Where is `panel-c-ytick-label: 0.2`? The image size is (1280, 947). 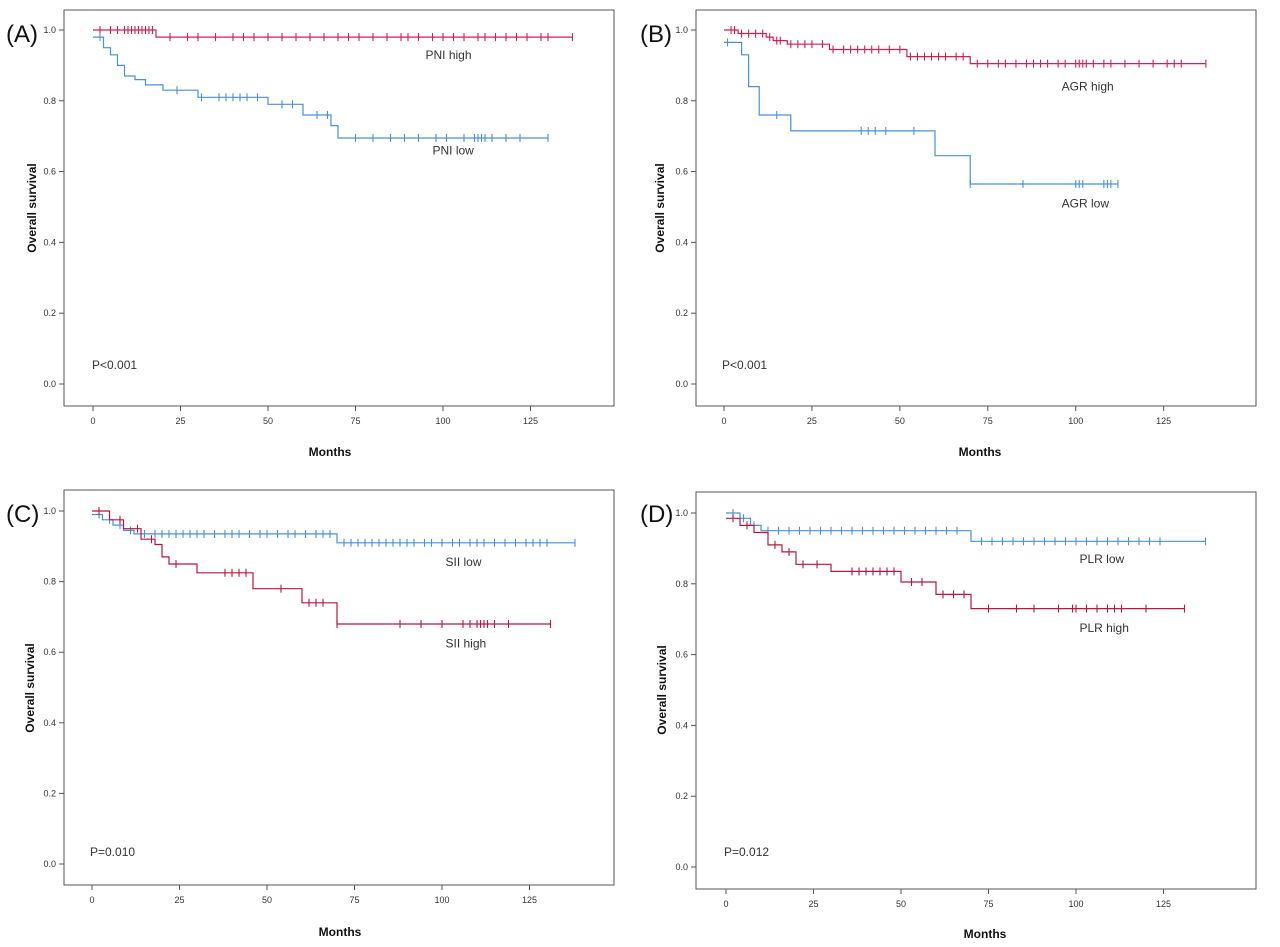 panel-c-ytick-label: 0.2 is located at coordinates (49, 793).